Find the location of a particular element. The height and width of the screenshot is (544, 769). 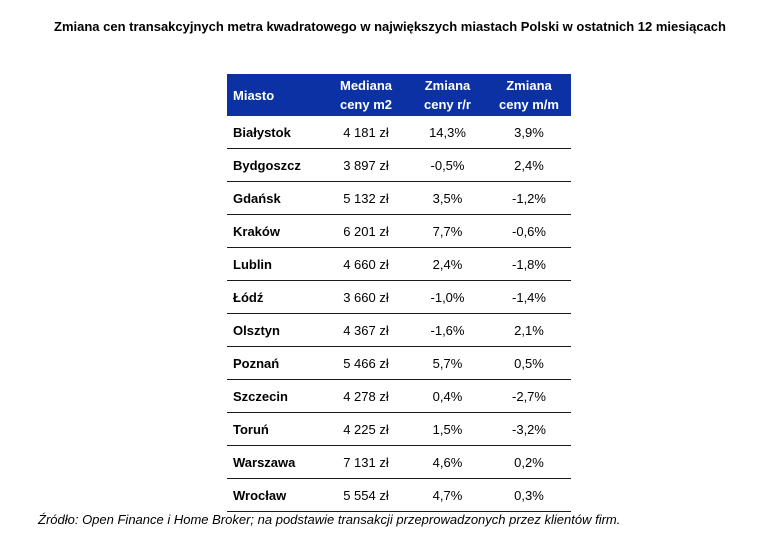

table-row: Olsztyn 4 367 zł -1,6% 2,1% is located at coordinates (399, 330).